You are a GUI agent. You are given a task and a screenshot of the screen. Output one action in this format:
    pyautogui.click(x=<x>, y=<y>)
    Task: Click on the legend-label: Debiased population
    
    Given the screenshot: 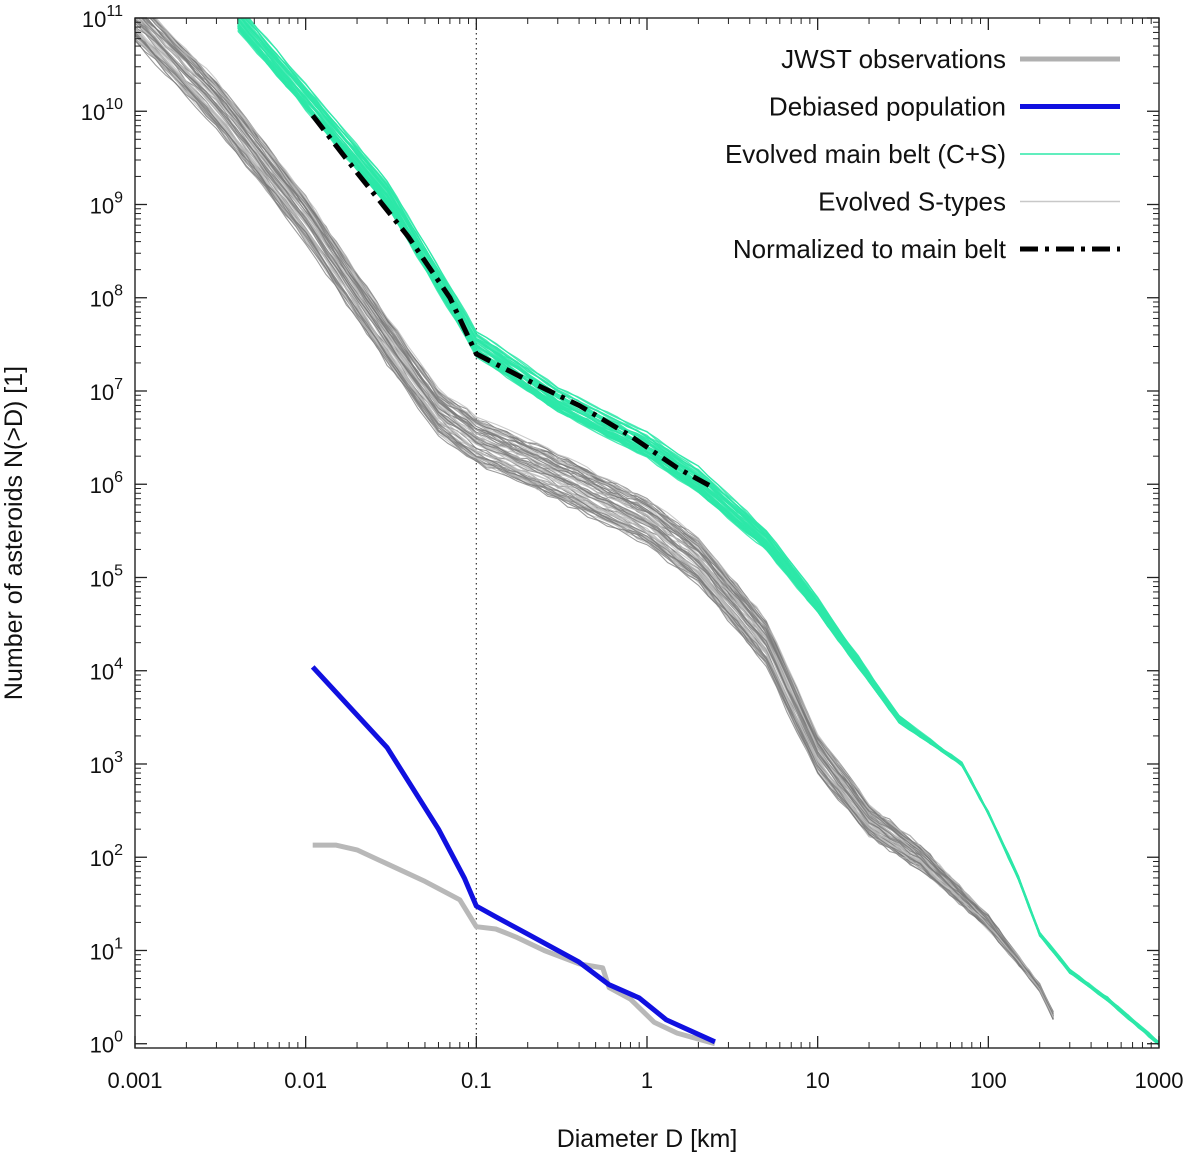 What is the action you would take?
    pyautogui.click(x=887, y=107)
    